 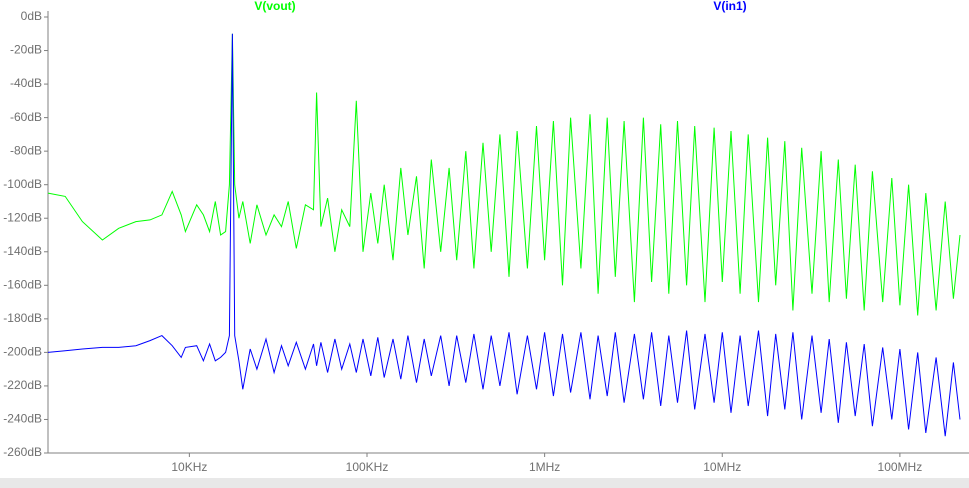 I want to click on x-tick-label: 10KHz, so click(x=189, y=467).